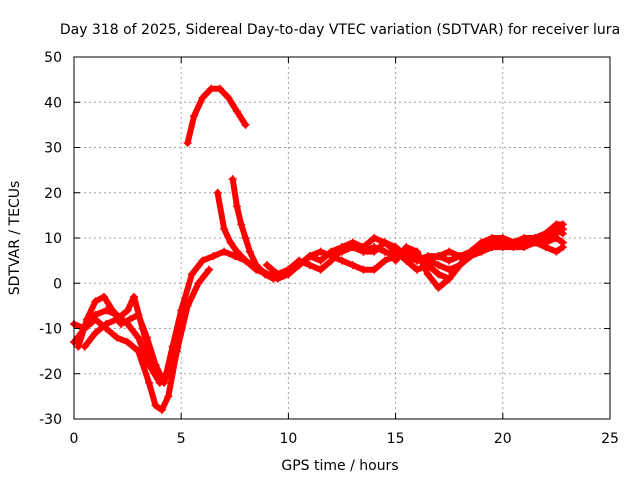  I want to click on x-tick-label: 15, so click(396, 439).